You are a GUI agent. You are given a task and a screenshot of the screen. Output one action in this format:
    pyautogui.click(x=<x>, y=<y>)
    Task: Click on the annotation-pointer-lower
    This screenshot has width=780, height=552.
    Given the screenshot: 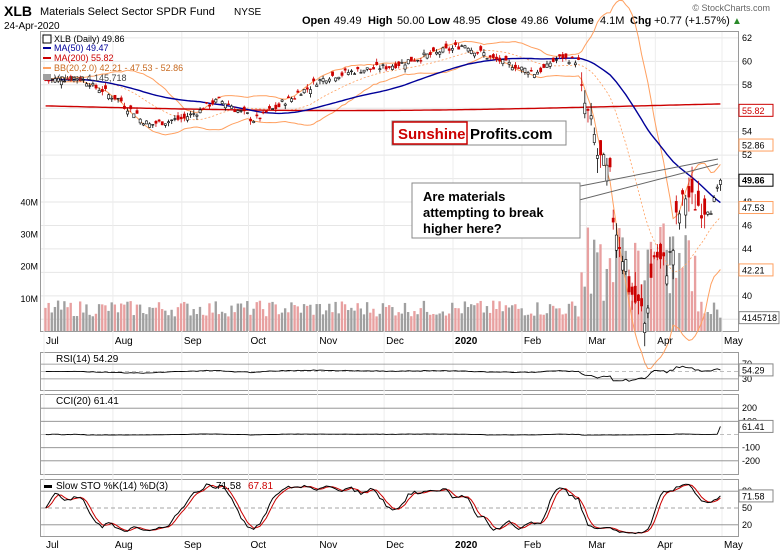 What is the action you would take?
    pyautogui.click(x=639, y=184)
    